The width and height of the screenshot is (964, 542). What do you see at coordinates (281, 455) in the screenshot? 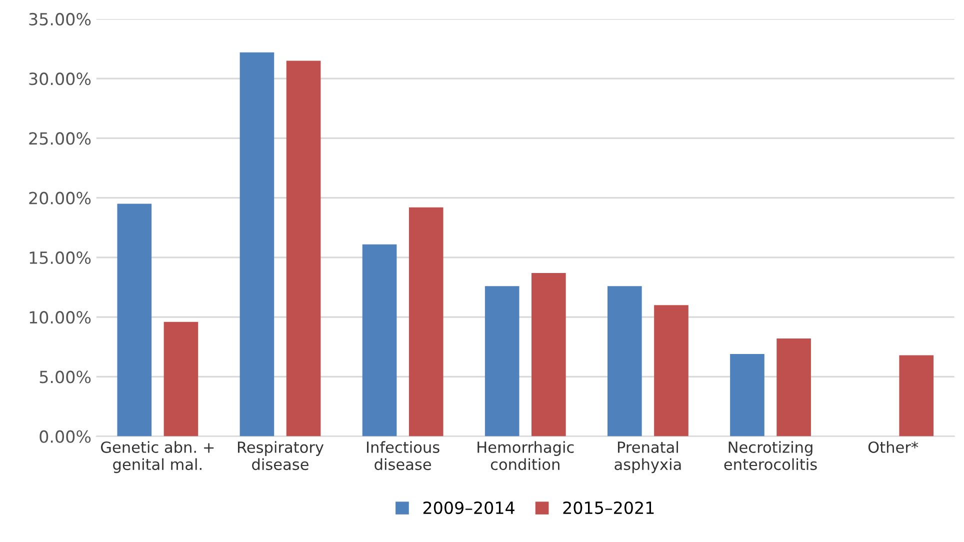
I see `x-tick-label: Respiratory disease` at bounding box center [281, 455].